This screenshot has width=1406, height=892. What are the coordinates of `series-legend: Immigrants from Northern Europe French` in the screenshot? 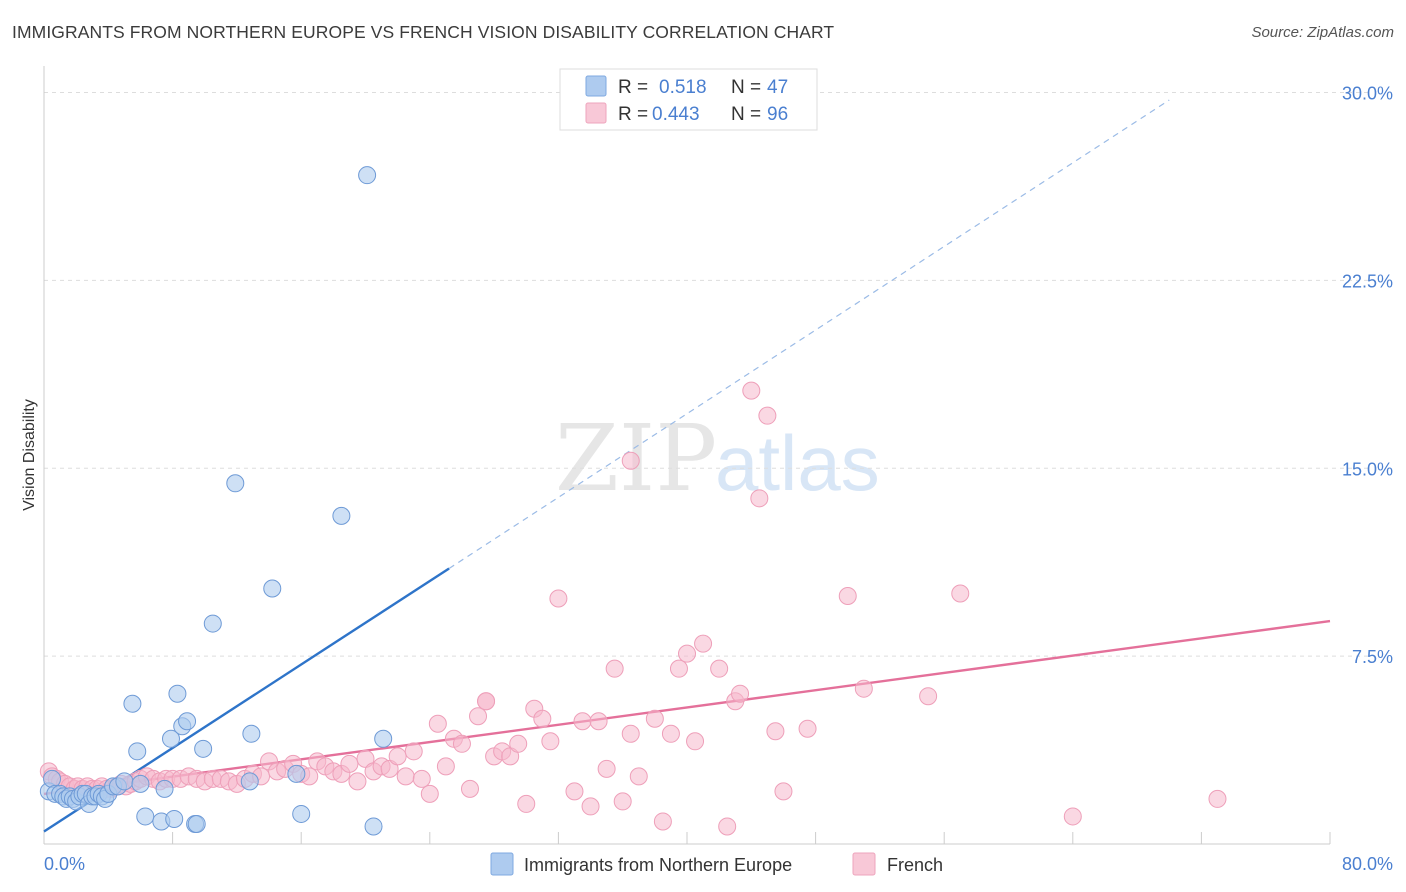 It's located at (716, 864).